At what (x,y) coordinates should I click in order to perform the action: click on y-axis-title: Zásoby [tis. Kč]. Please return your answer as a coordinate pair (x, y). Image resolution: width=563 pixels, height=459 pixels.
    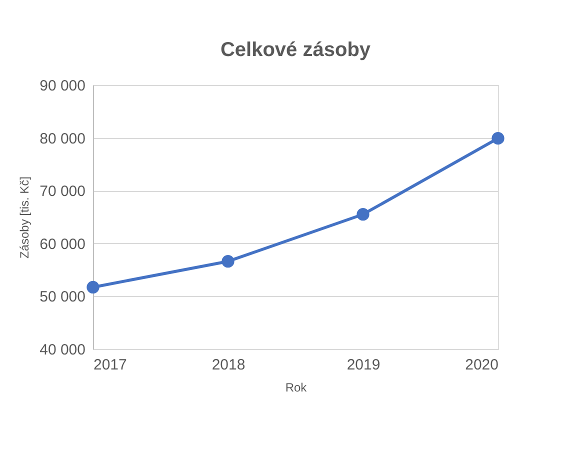
    Looking at the image, I should click on (25, 217).